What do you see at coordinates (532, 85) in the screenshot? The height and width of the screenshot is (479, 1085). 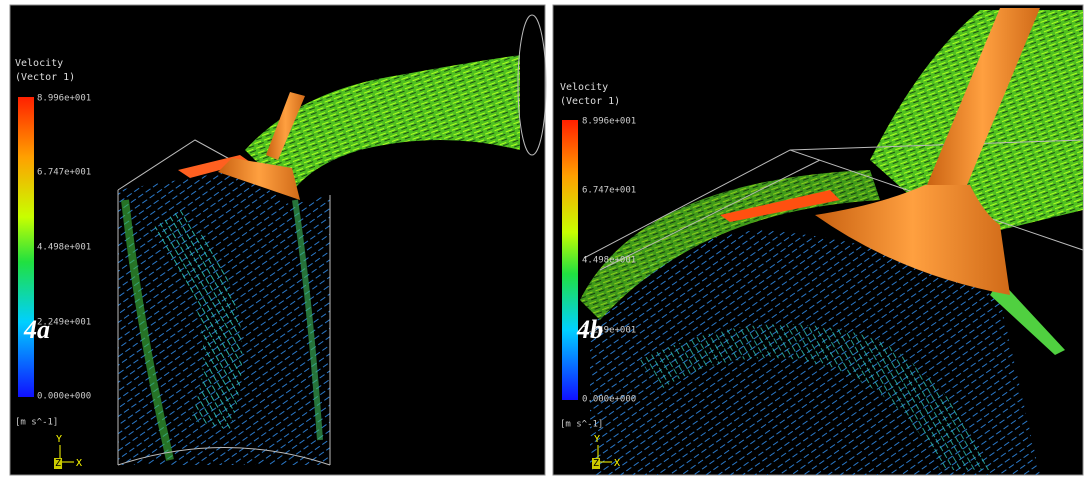 I see `port-inlet` at bounding box center [532, 85].